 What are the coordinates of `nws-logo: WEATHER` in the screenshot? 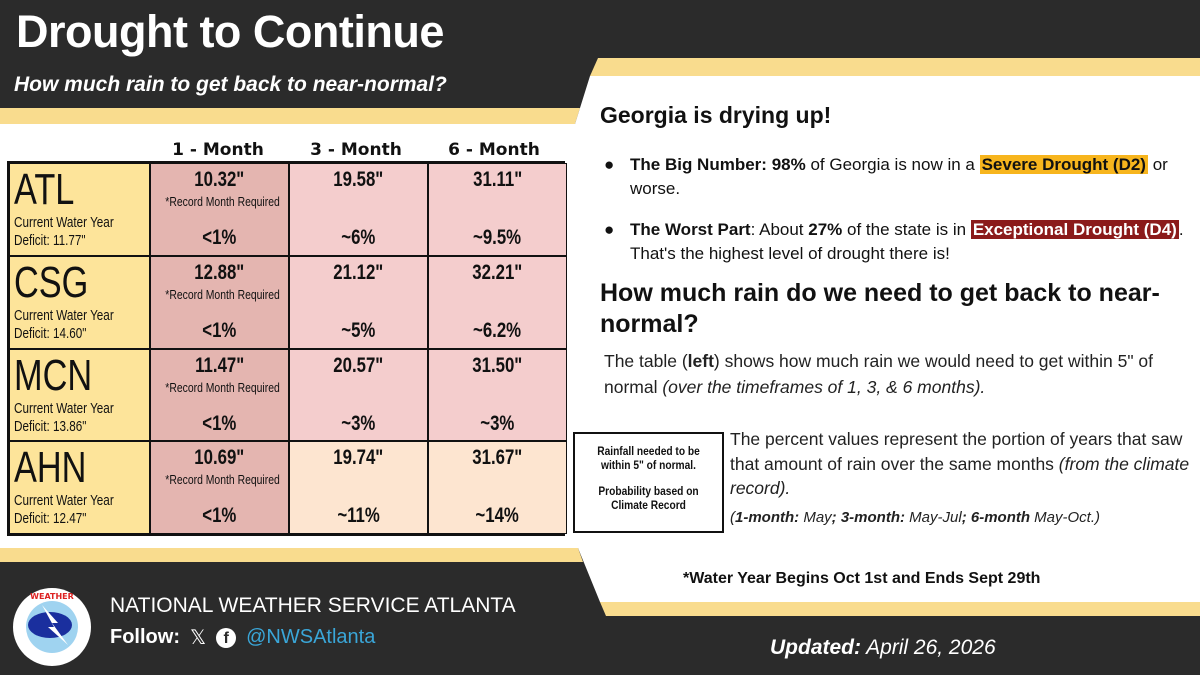 It's located at (52, 627).